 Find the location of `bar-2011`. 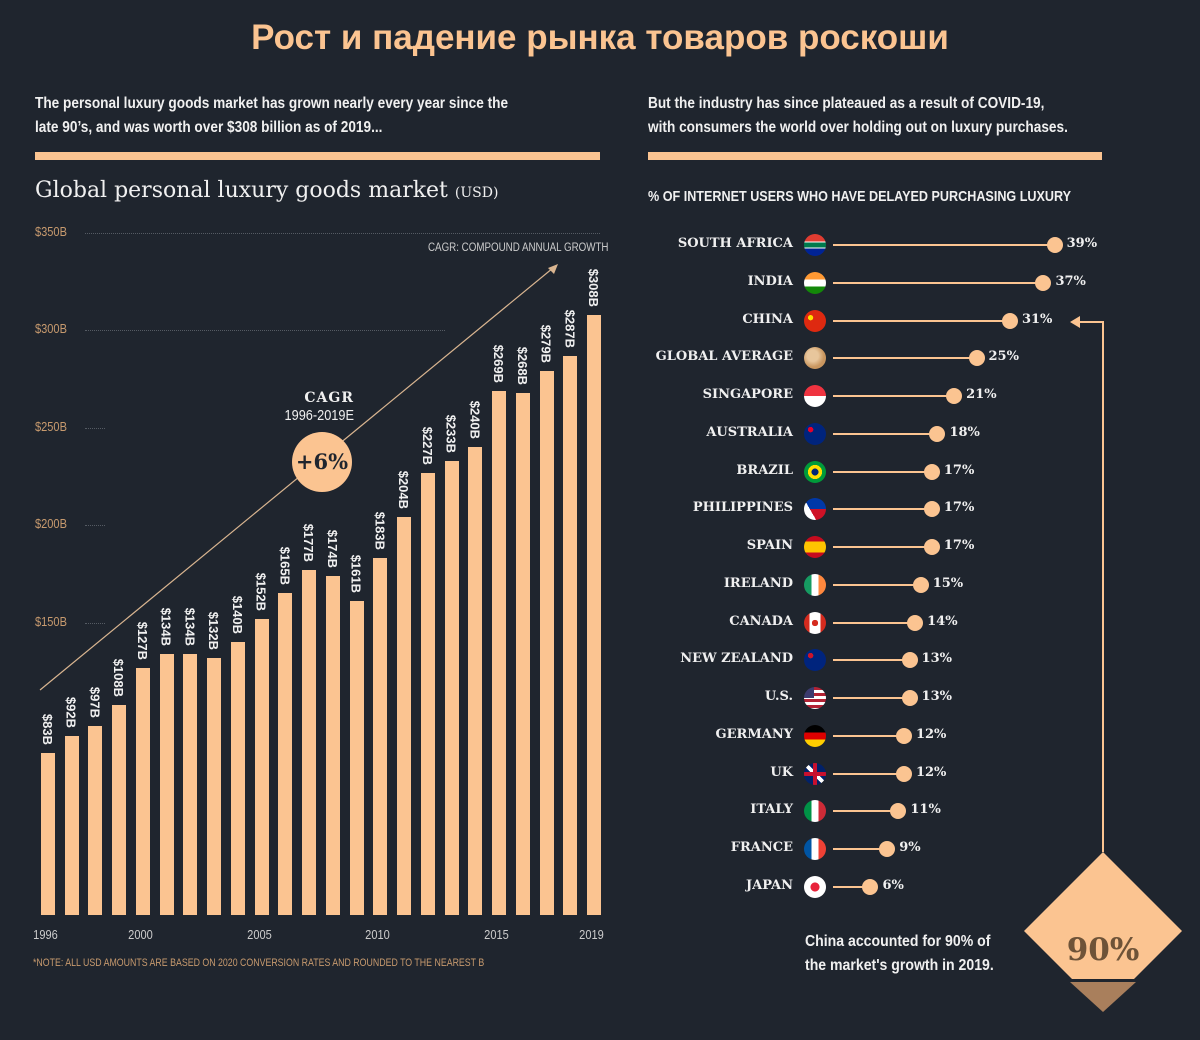

bar-2011 is located at coordinates (404, 716).